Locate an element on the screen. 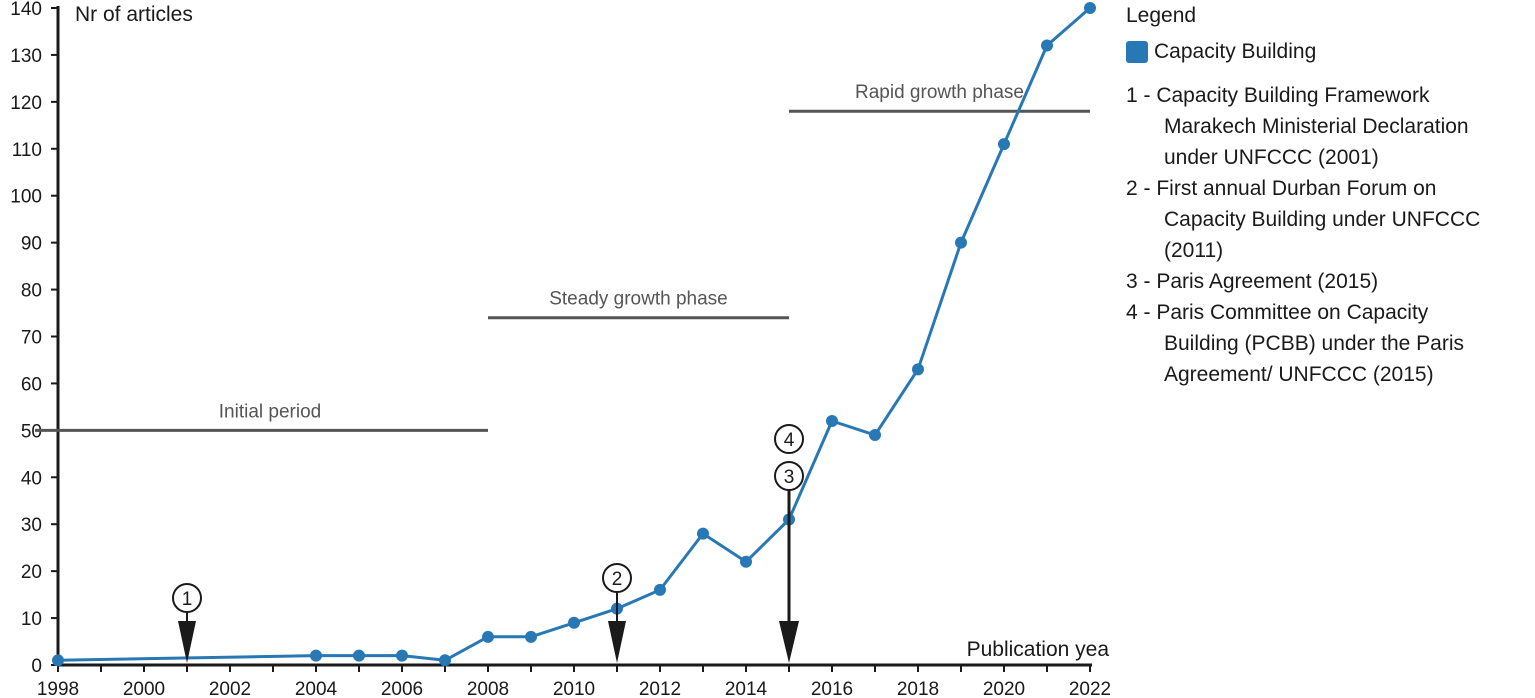  legend-series-item: Capacity Building is located at coordinates (1221, 52).